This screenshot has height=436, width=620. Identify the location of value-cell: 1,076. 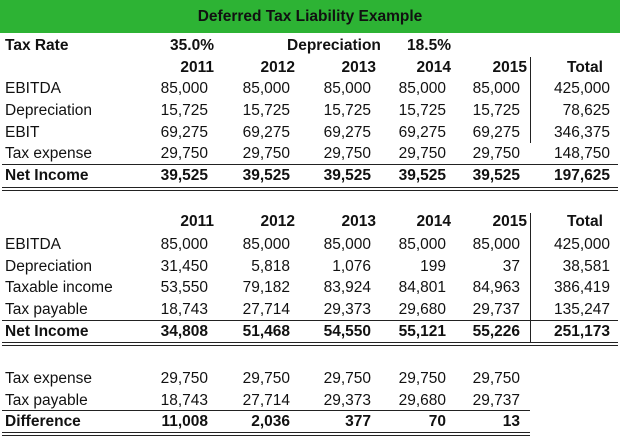
(351, 266).